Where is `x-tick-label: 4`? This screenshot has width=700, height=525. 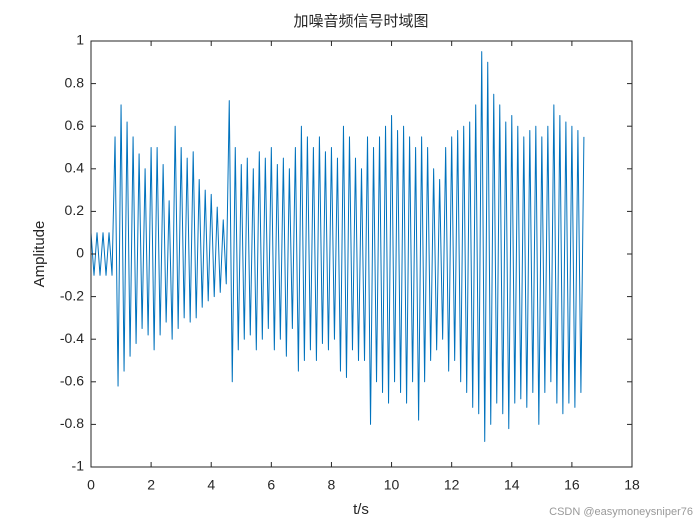
x-tick-label: 4 is located at coordinates (211, 485).